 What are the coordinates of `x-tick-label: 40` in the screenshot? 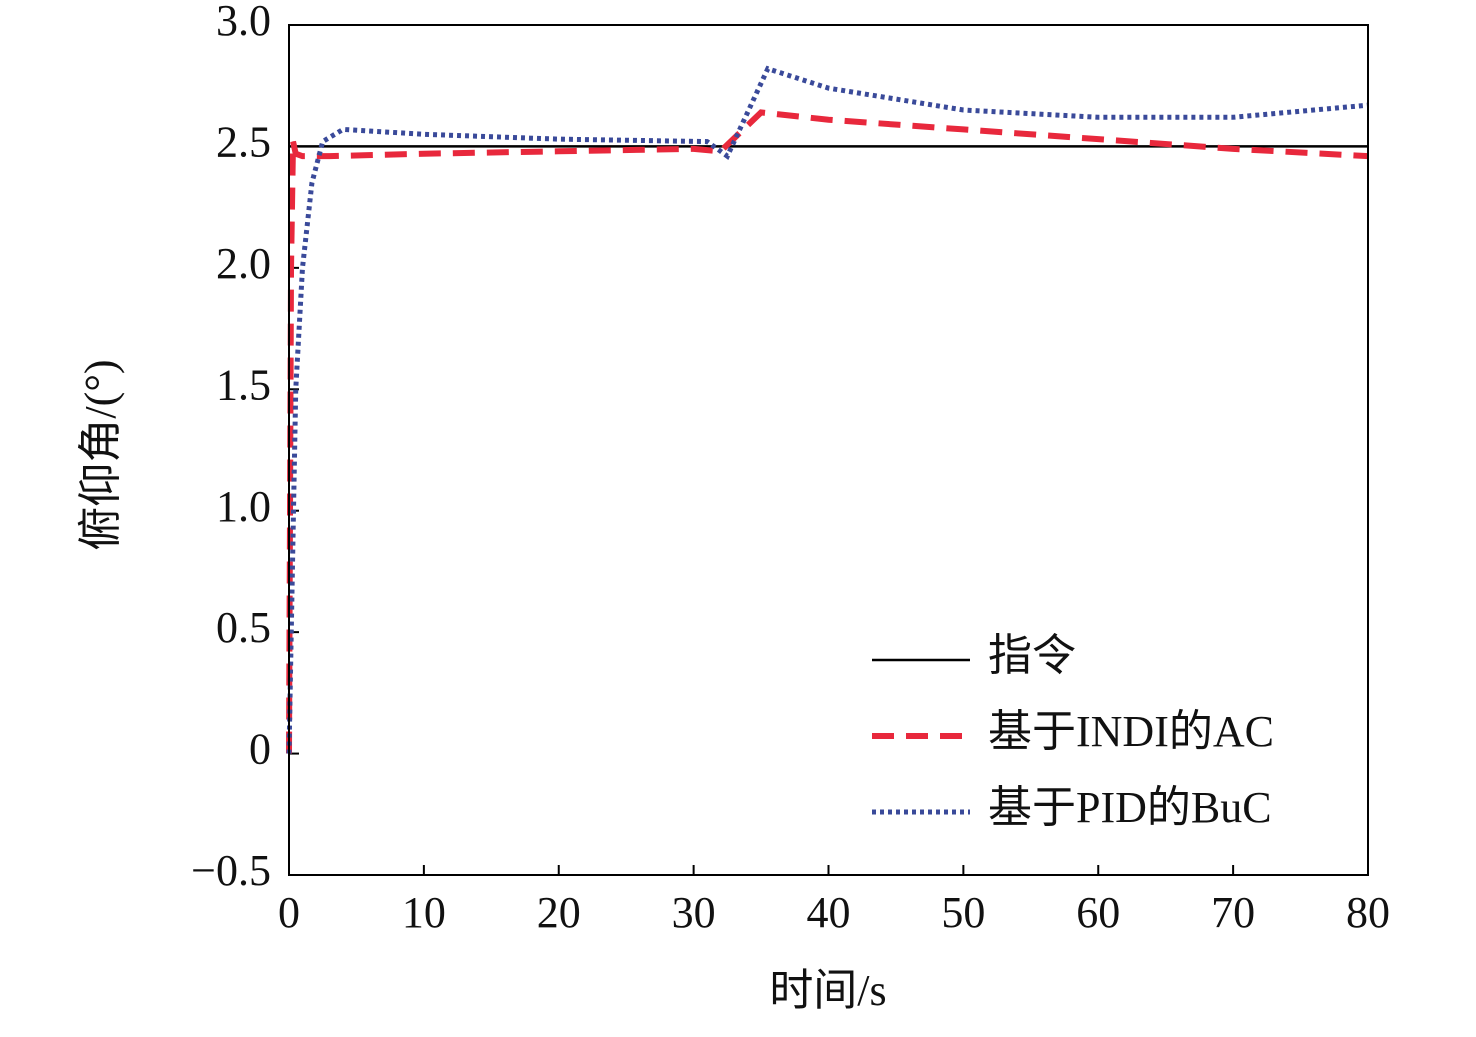 It's located at (829, 912).